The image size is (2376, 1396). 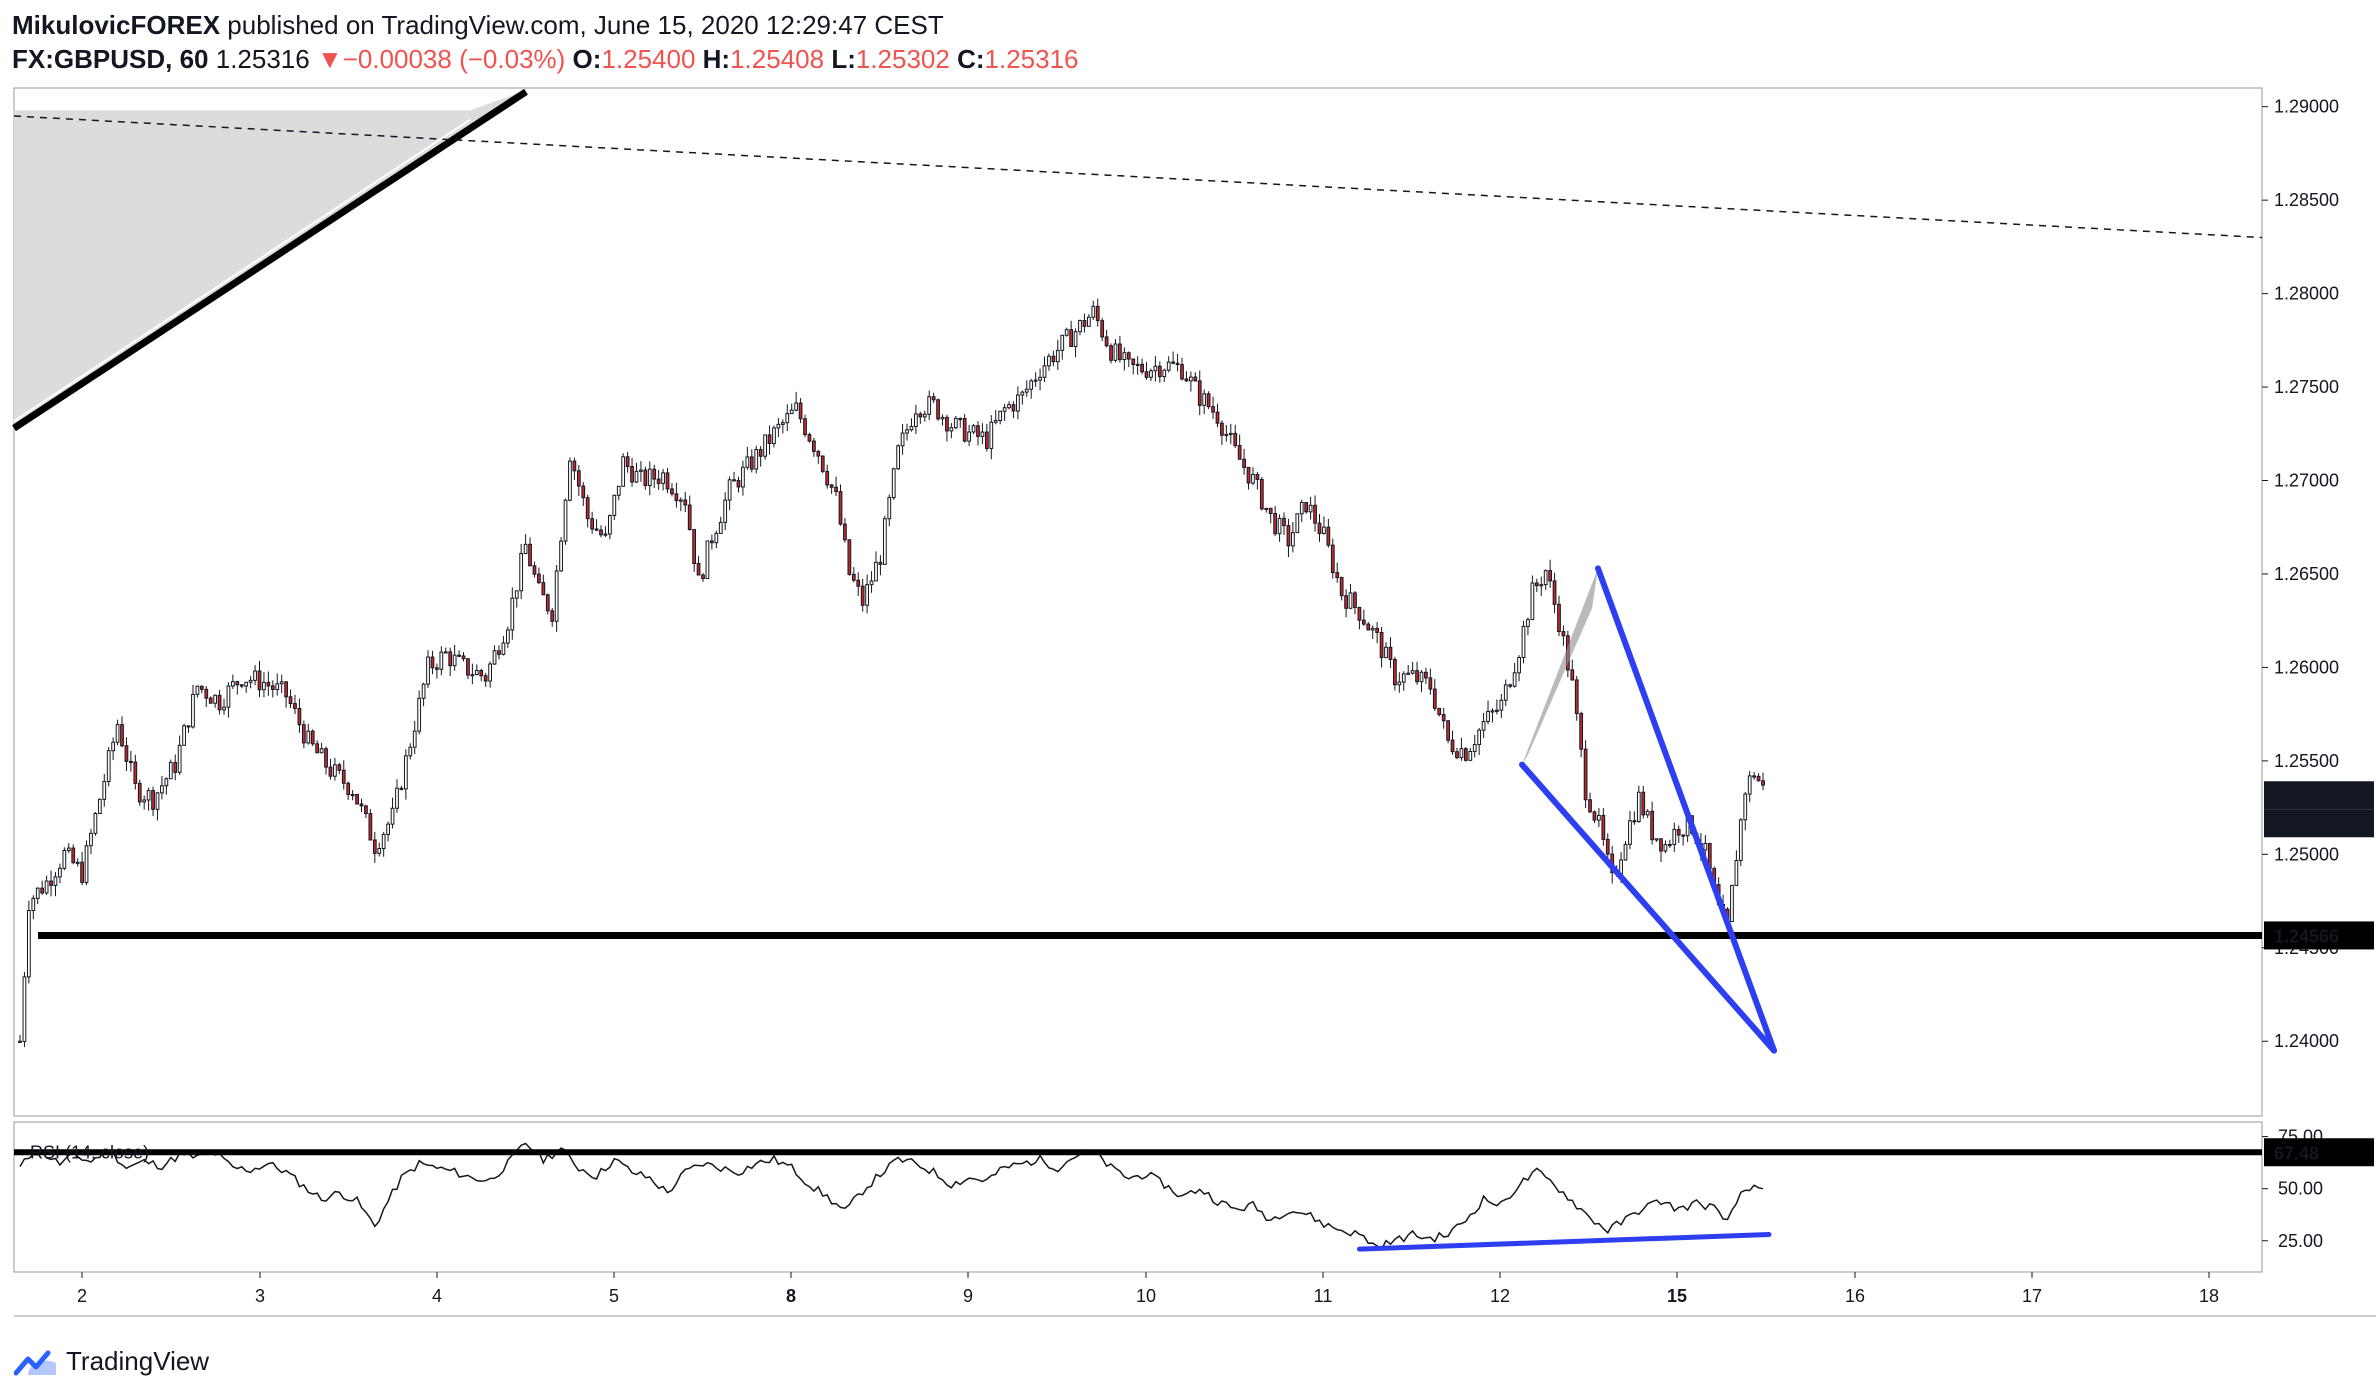 I want to click on ascending-trendline, so click(x=270, y=260).